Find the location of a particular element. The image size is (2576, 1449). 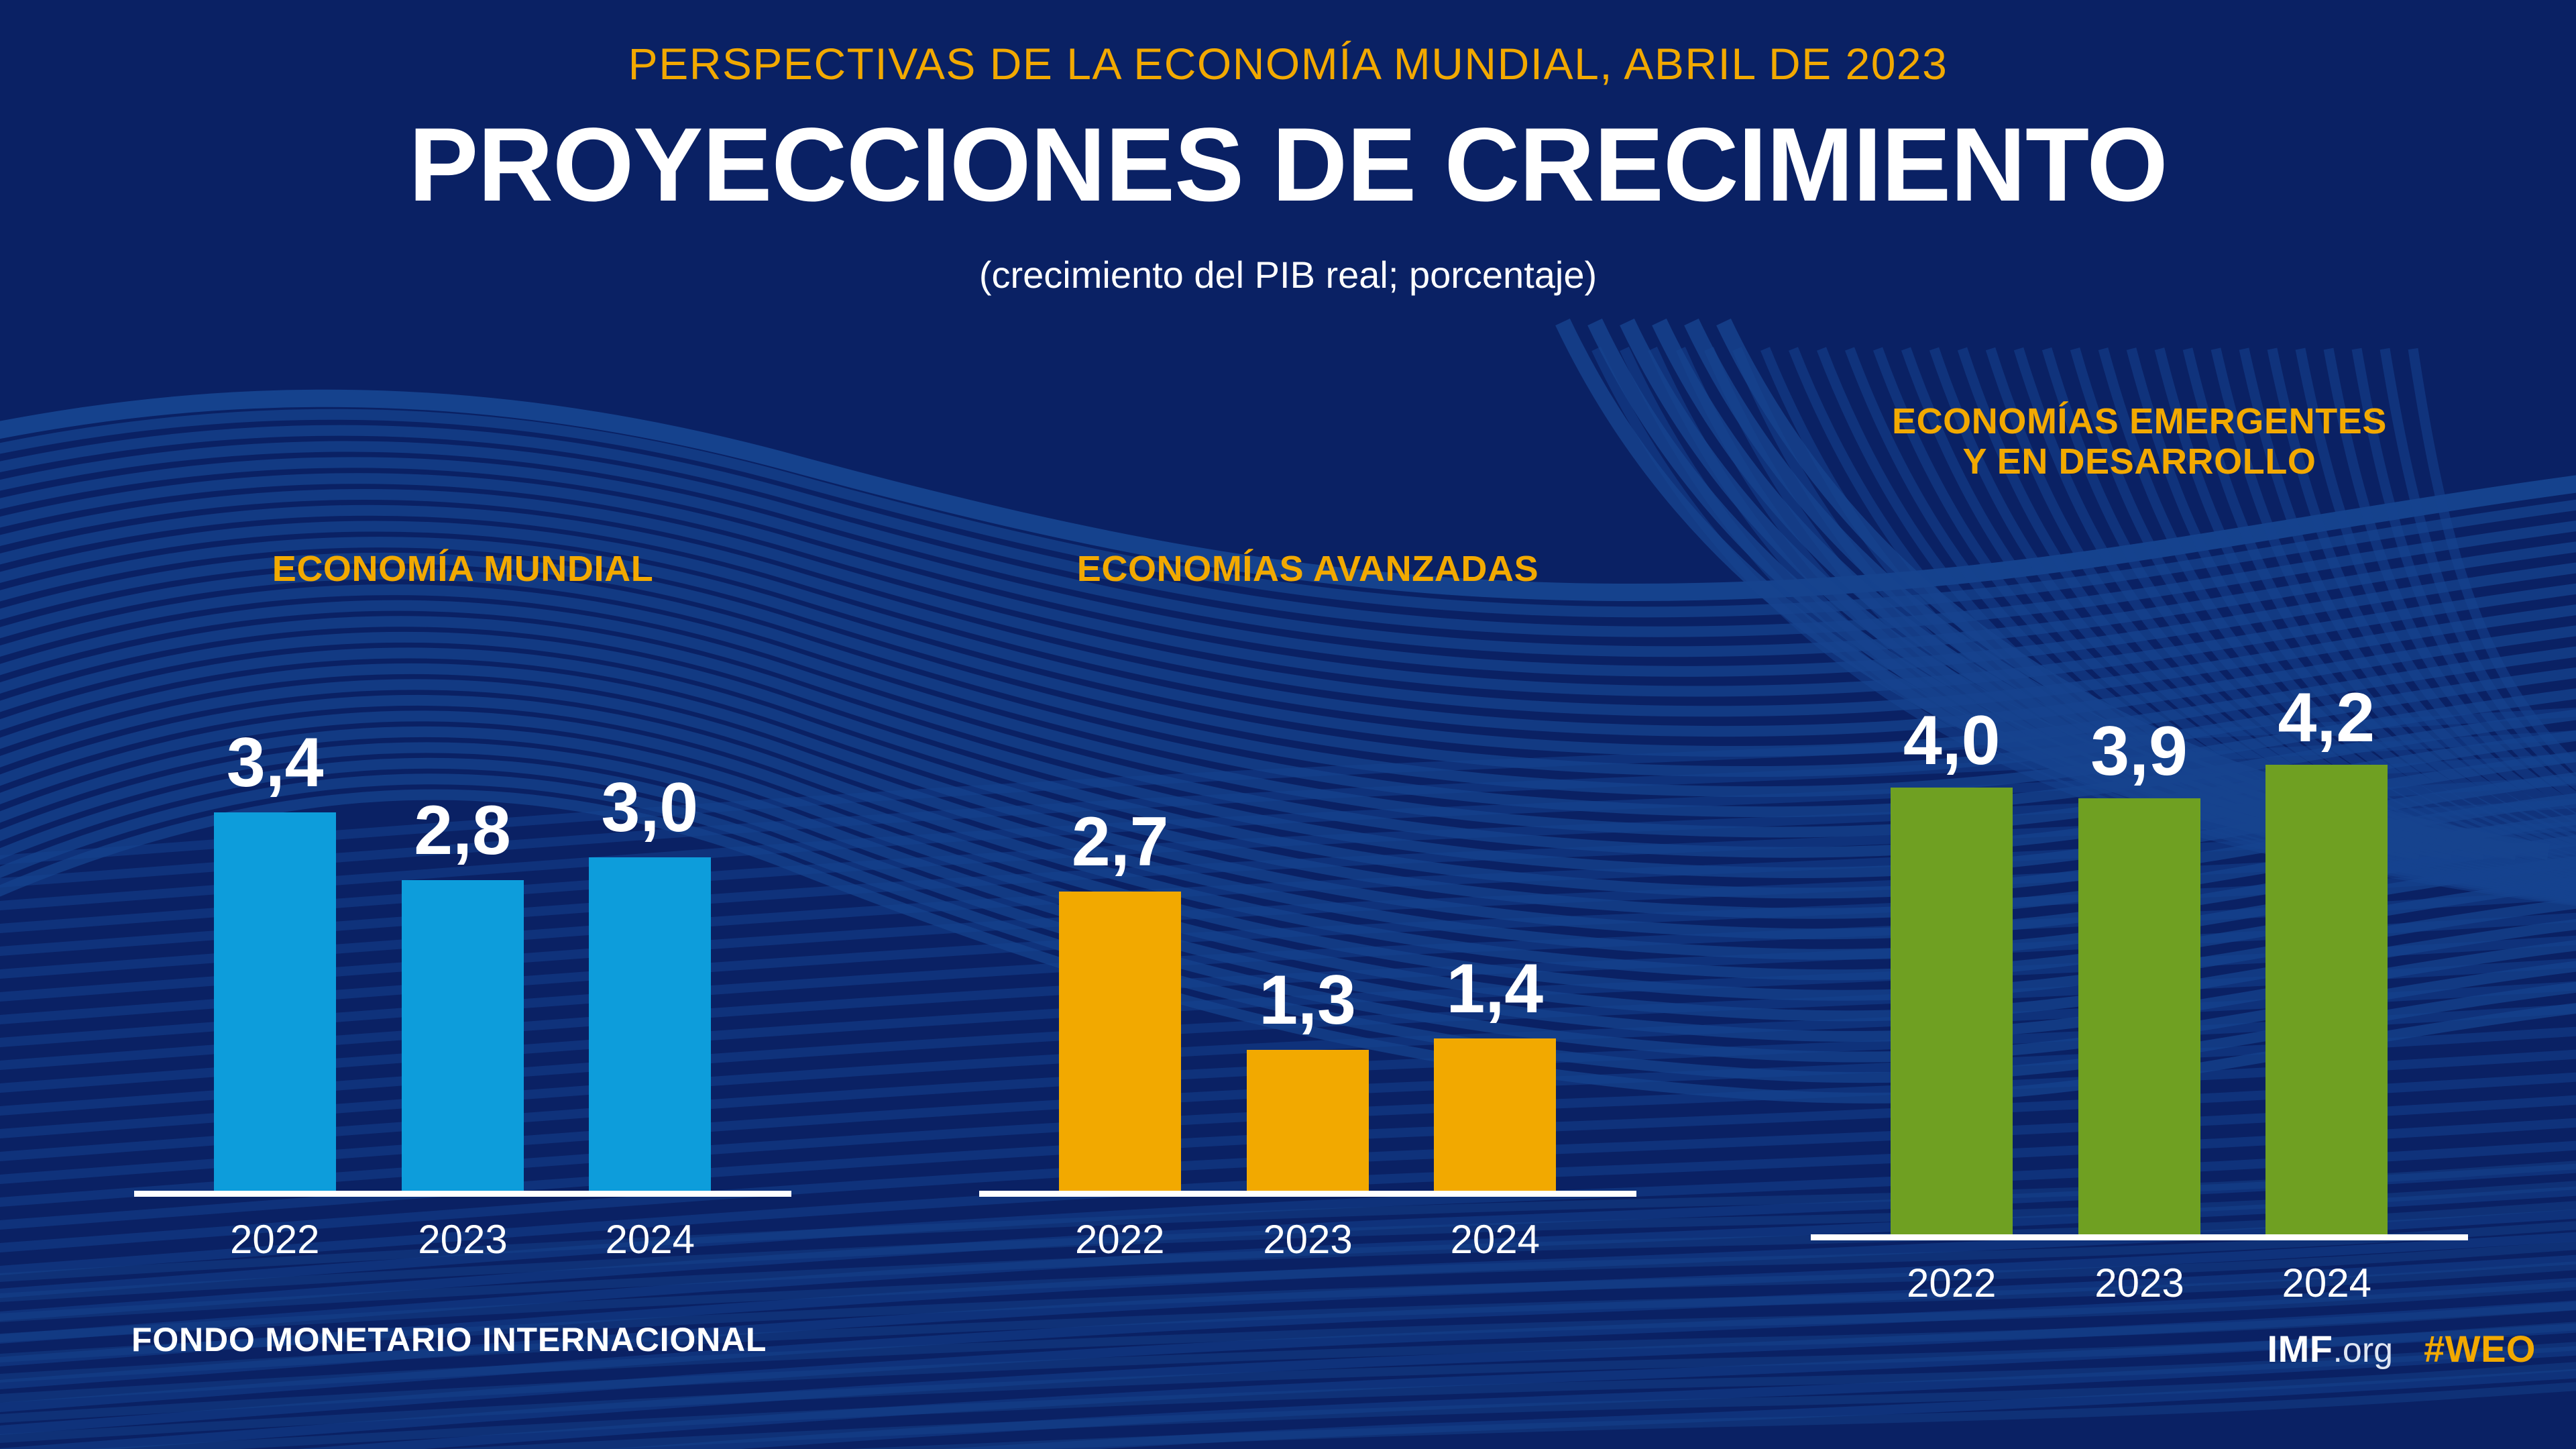

bar-world-2024 is located at coordinates (649, 1027).